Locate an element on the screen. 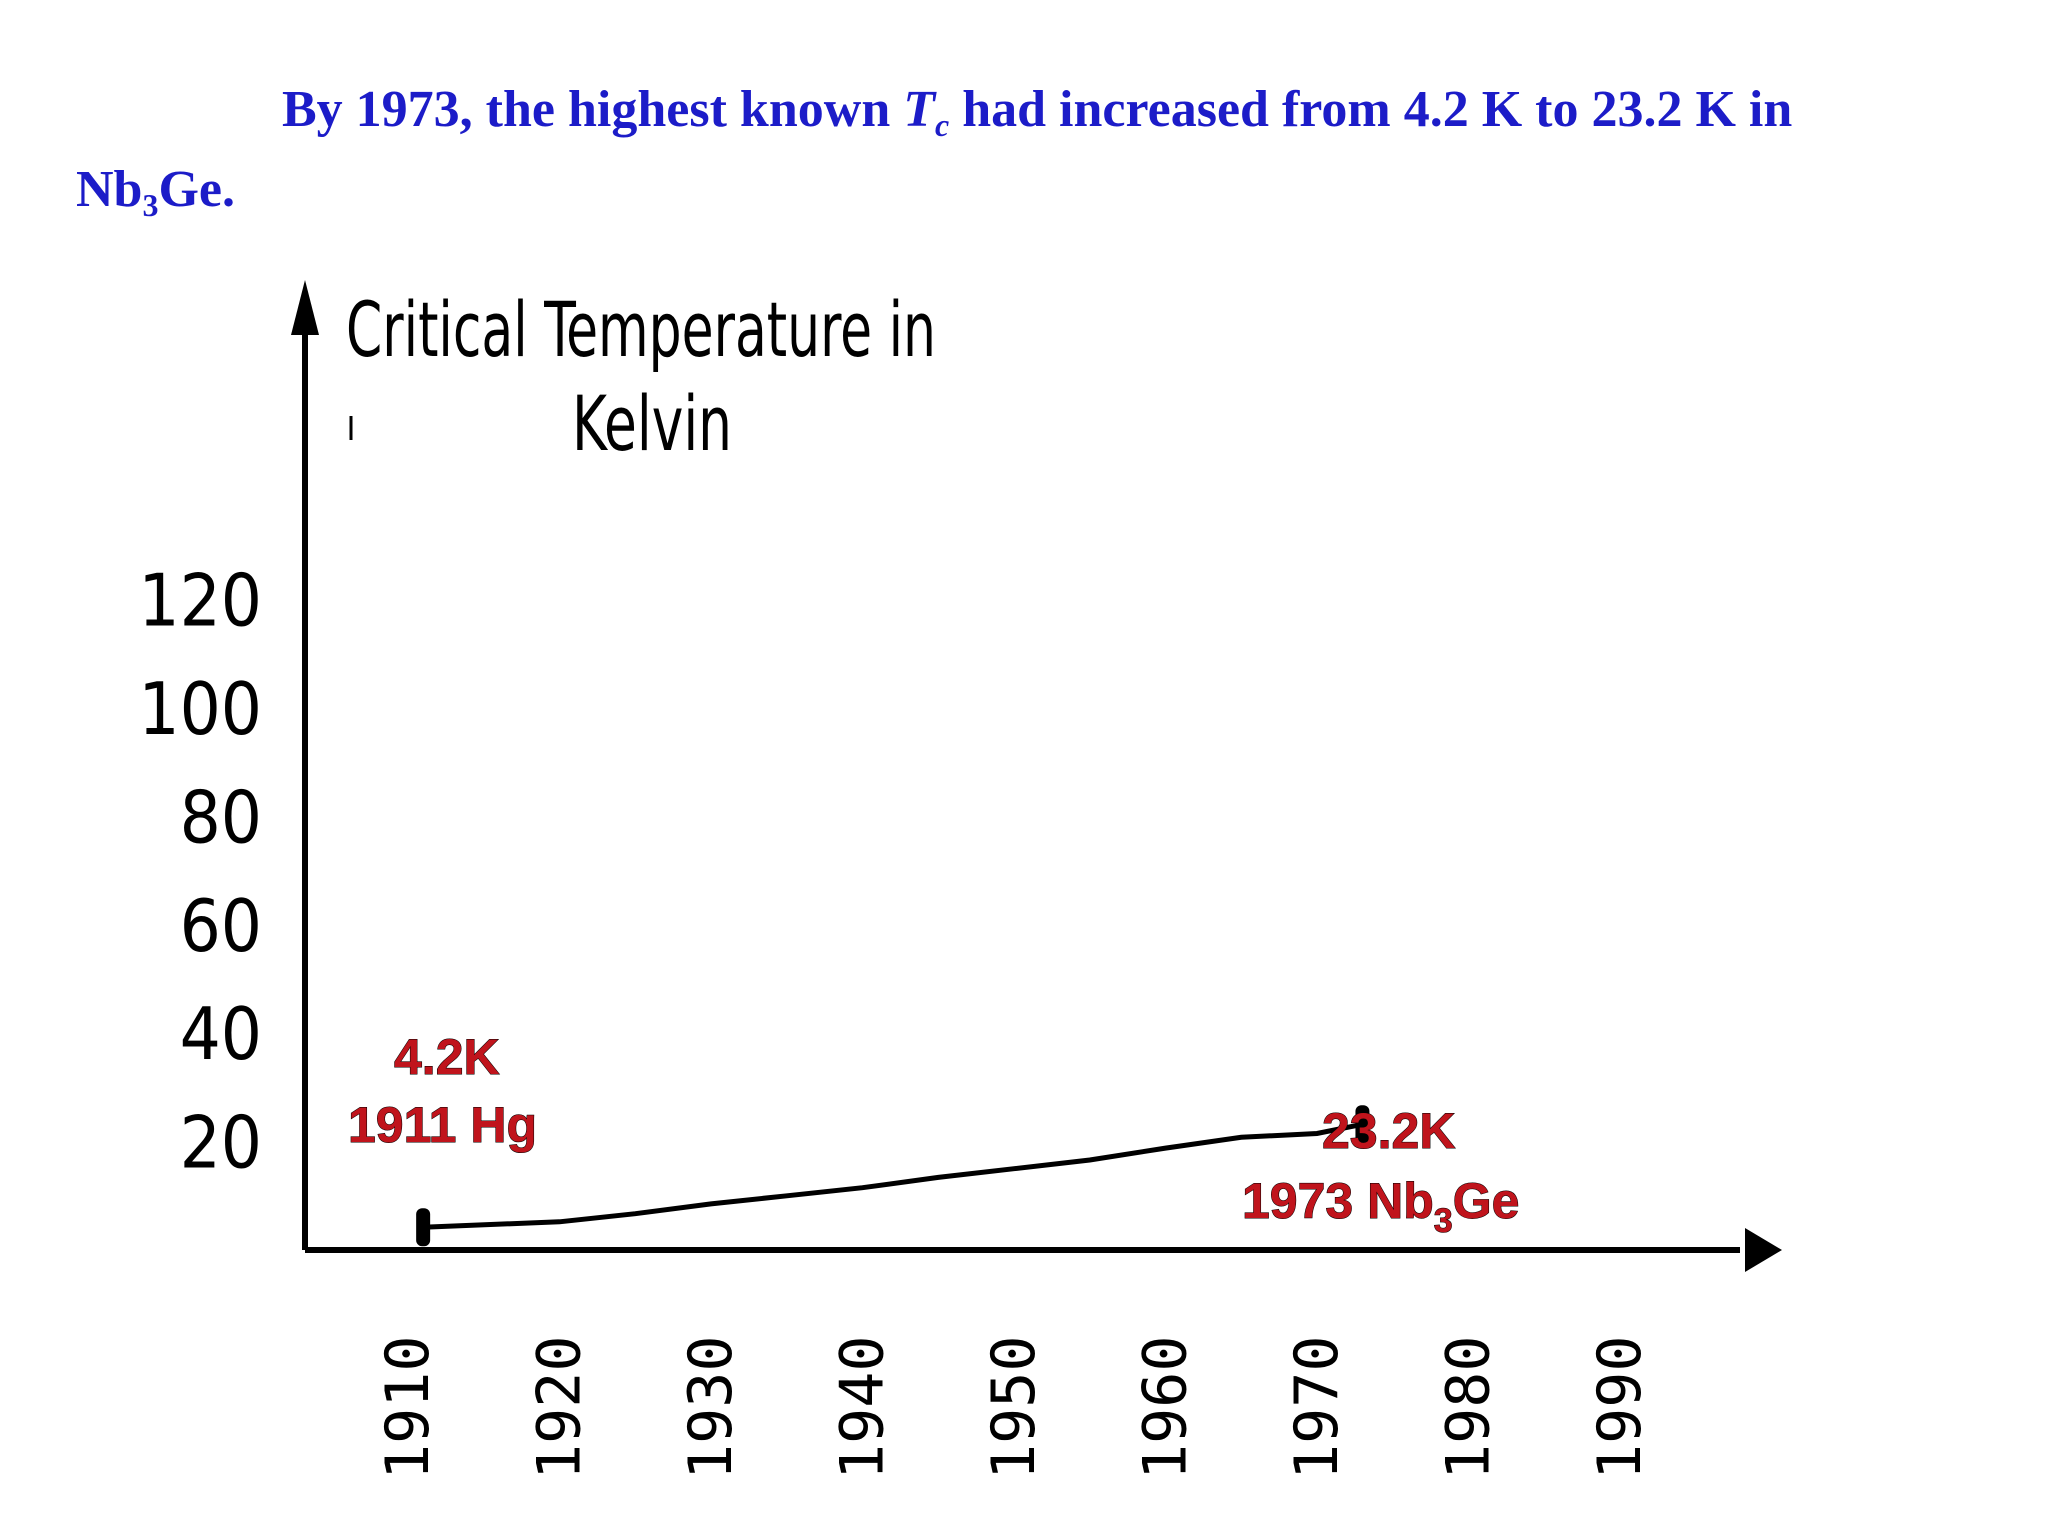 The width and height of the screenshot is (2048, 1536). y-tick-label: 100 is located at coordinates (200, 709).